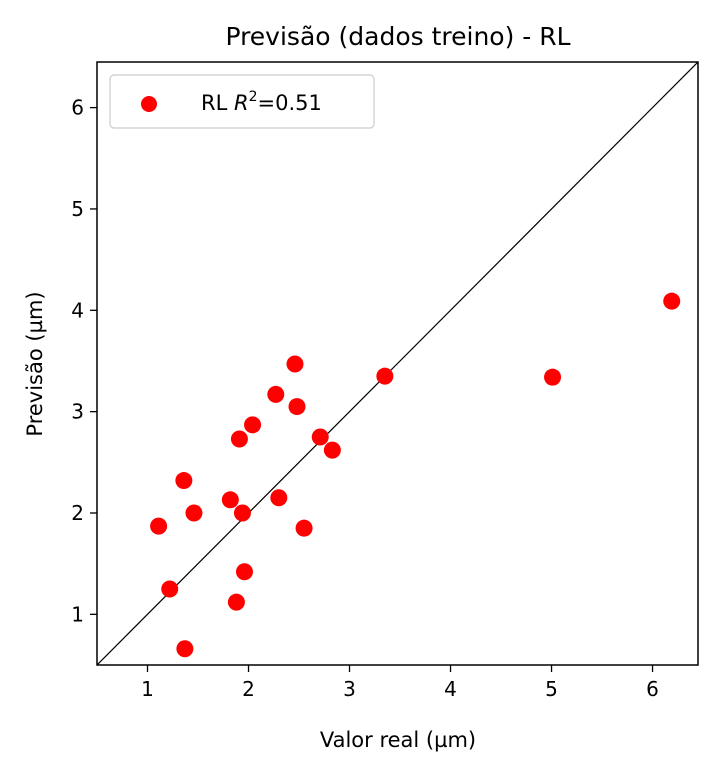 The image size is (720, 773). I want to click on x-axis-ticks: 1 2 3 4 5 6, so click(400, 683).